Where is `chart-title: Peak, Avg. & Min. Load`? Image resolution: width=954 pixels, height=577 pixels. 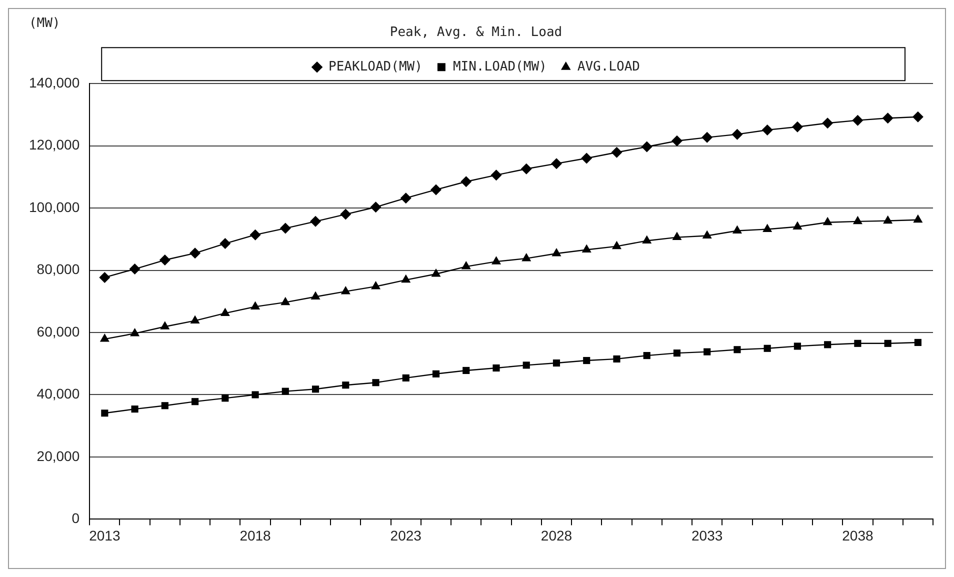
chart-title: Peak, Avg. & Min. Load is located at coordinates (476, 32).